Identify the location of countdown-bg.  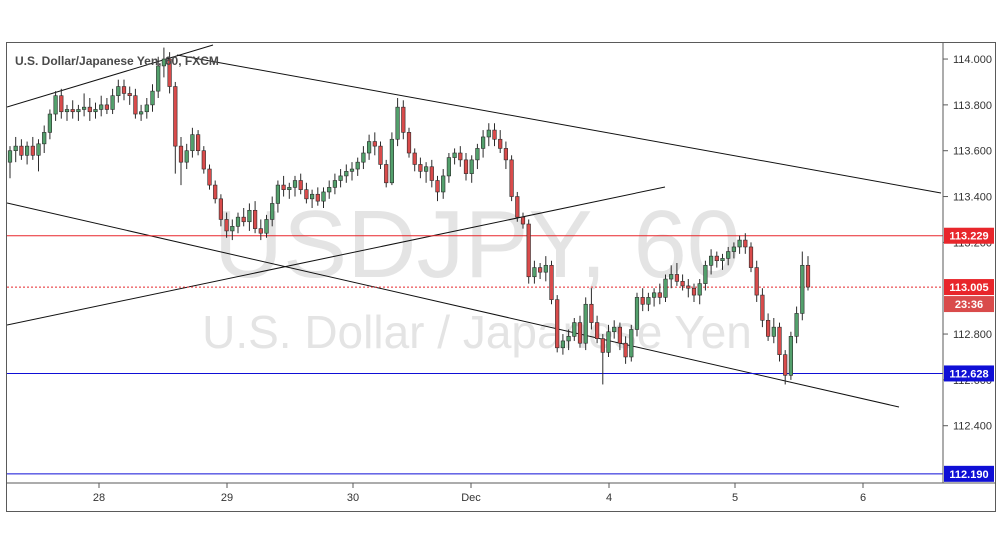
(969, 304).